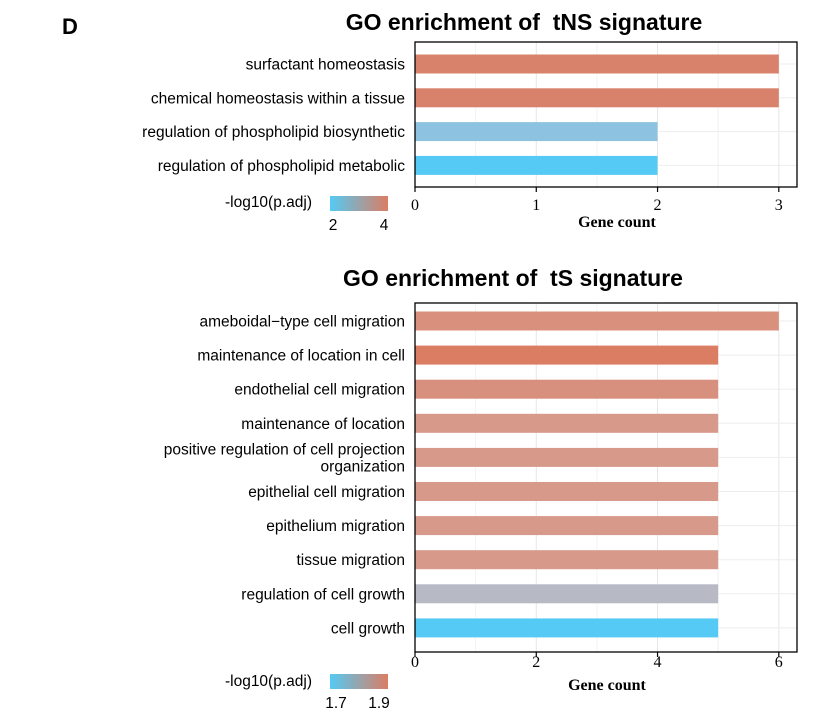 The width and height of the screenshot is (830, 720). I want to click on legend-max-label: 1.9, so click(379, 703).